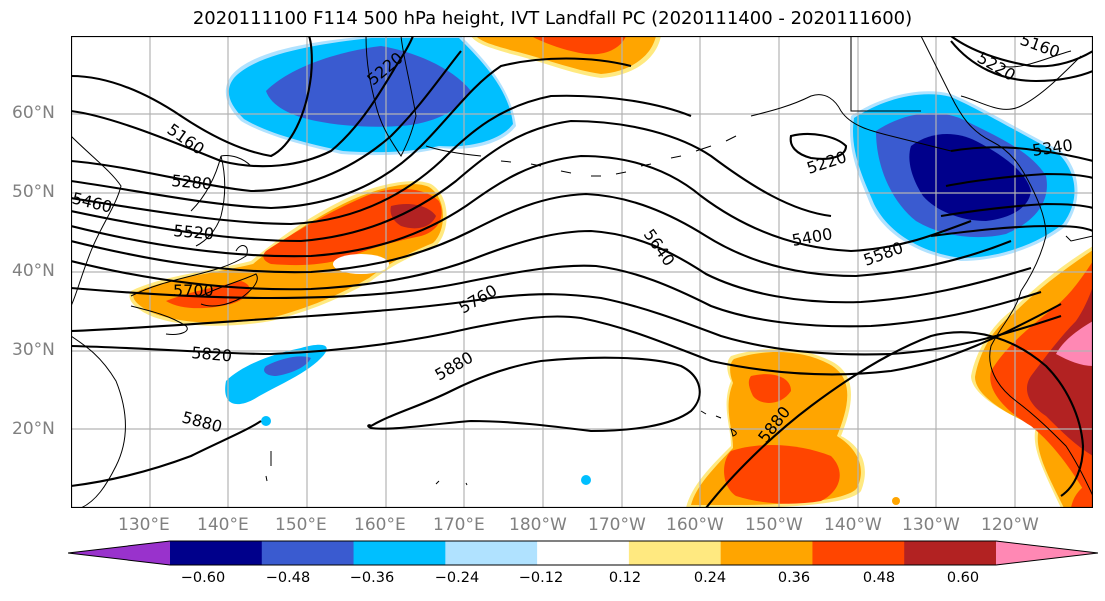 Image resolution: width=1105 pixels, height=601 pixels. Describe the element at coordinates (1010, 525) in the screenshot. I see `lon-label: 120°W` at that location.